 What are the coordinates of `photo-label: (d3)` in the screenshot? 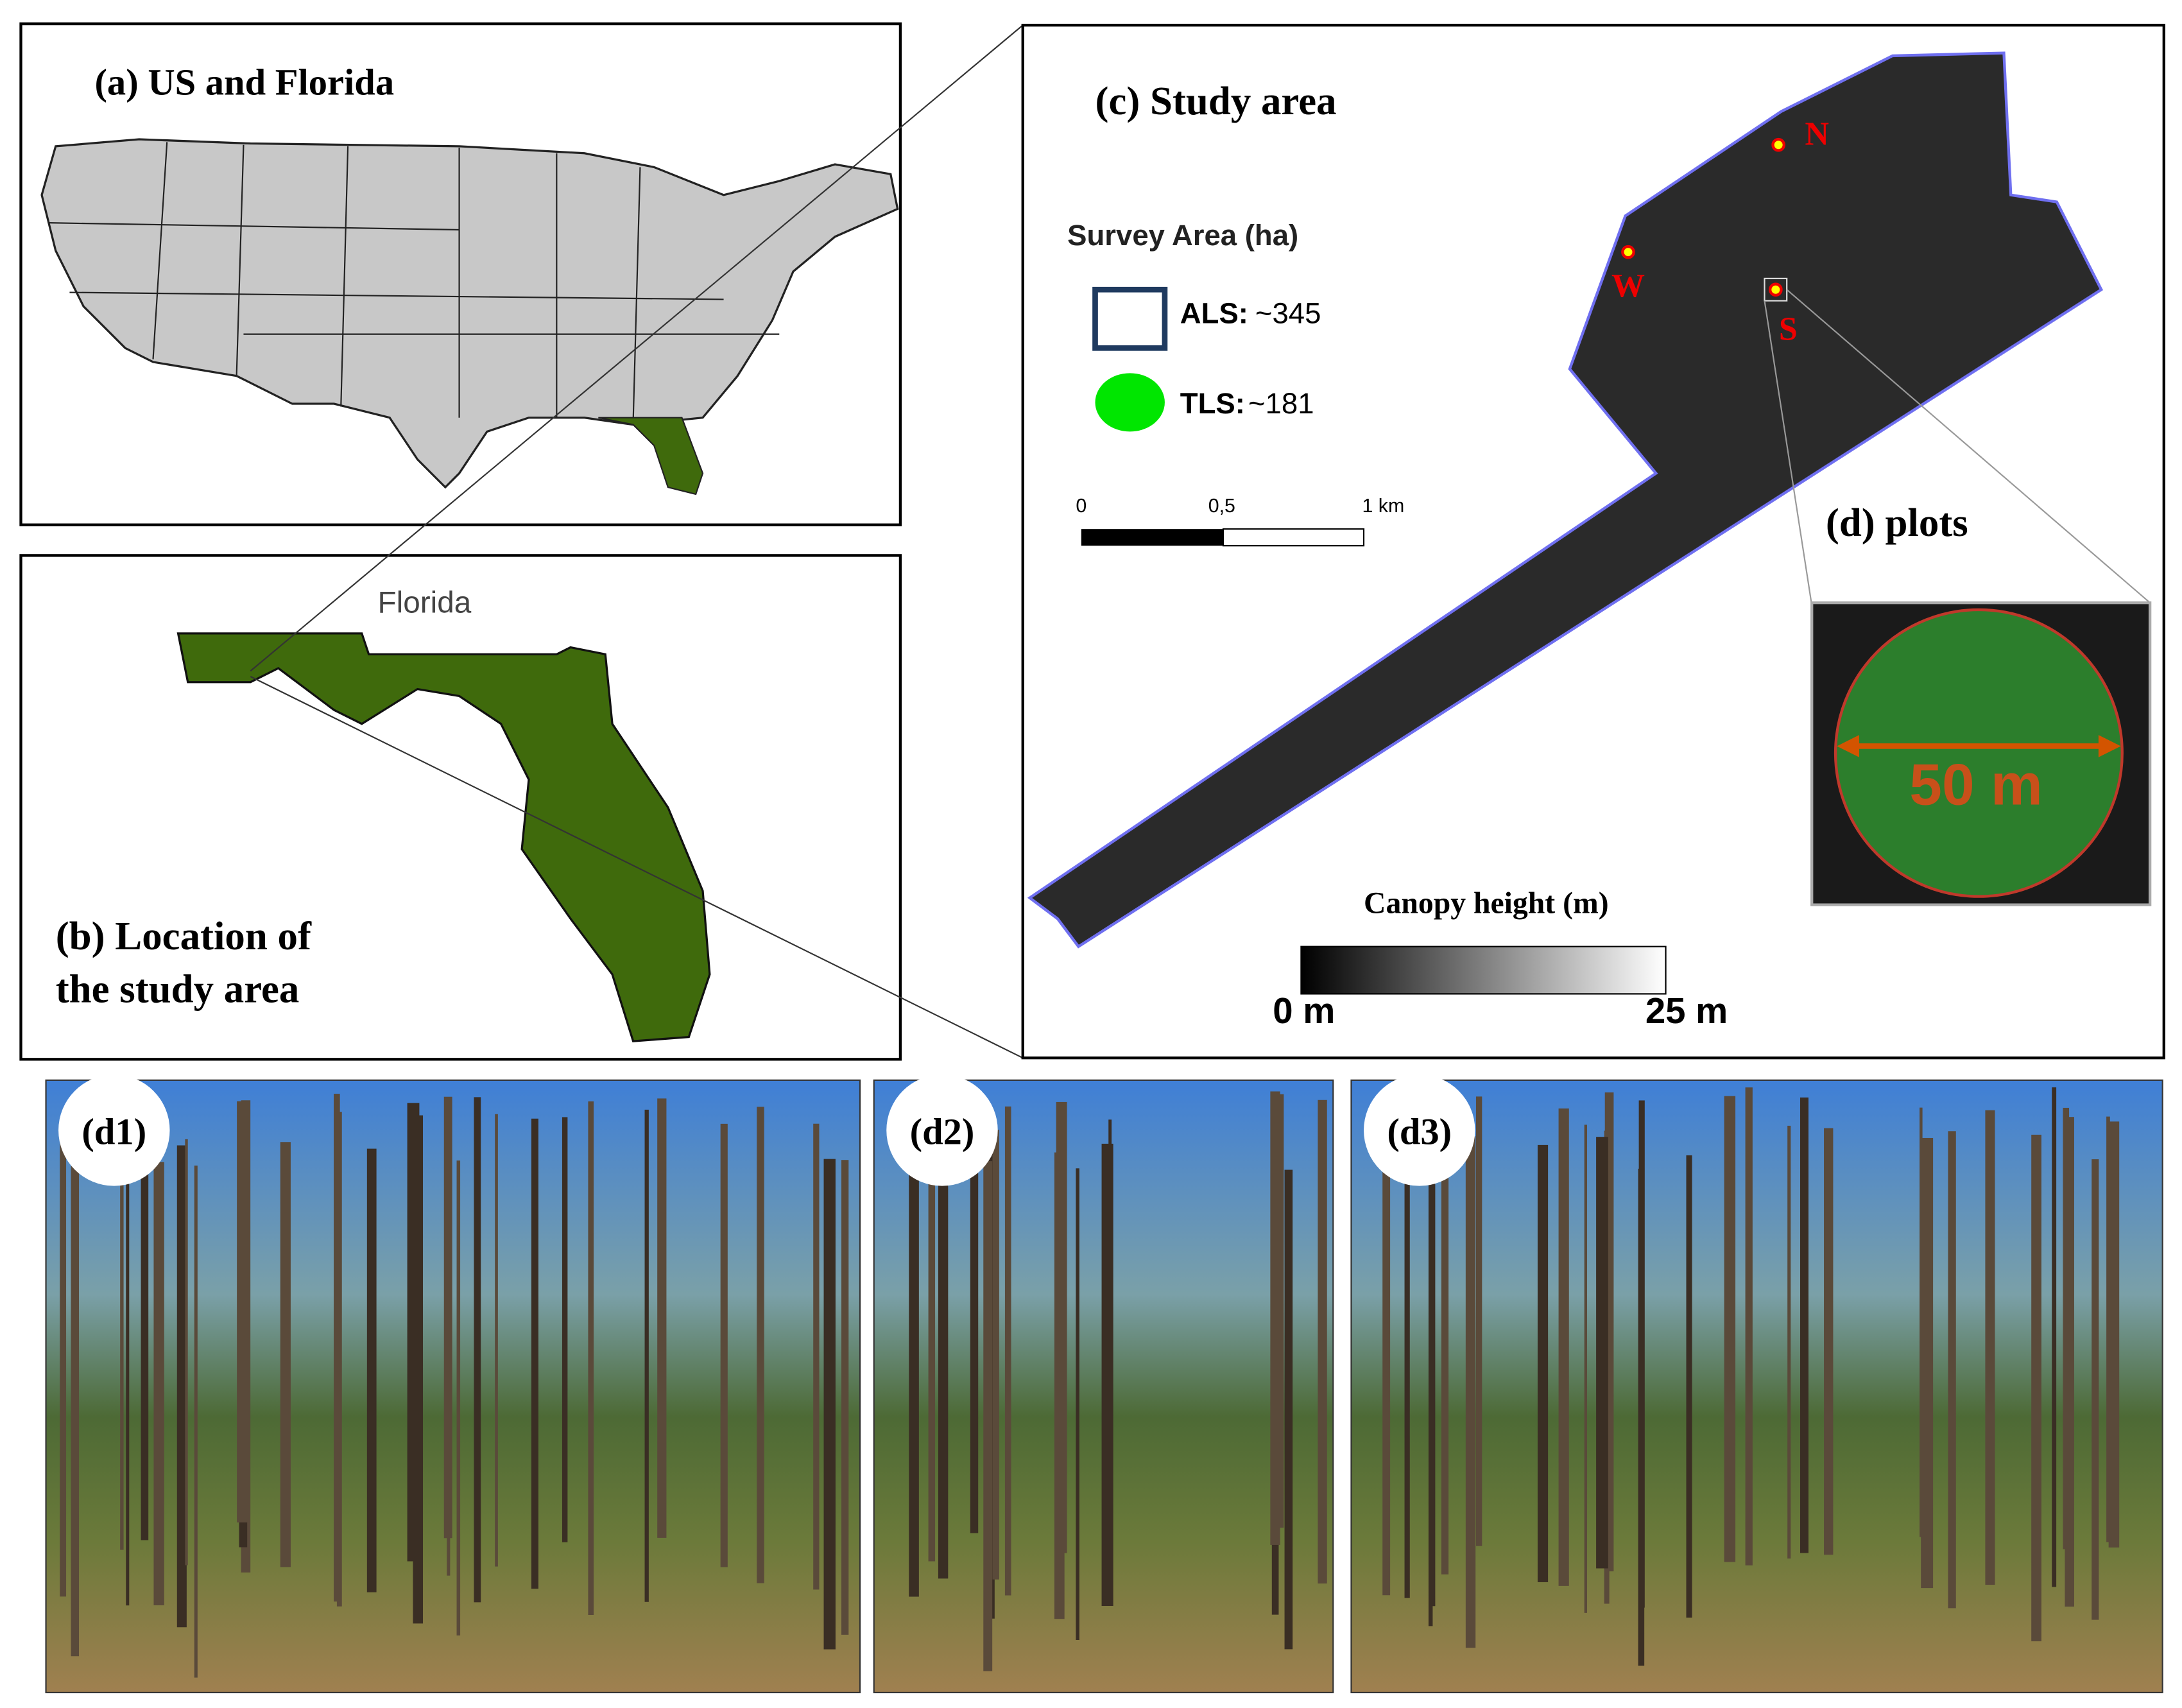 It's located at (1419, 1132).